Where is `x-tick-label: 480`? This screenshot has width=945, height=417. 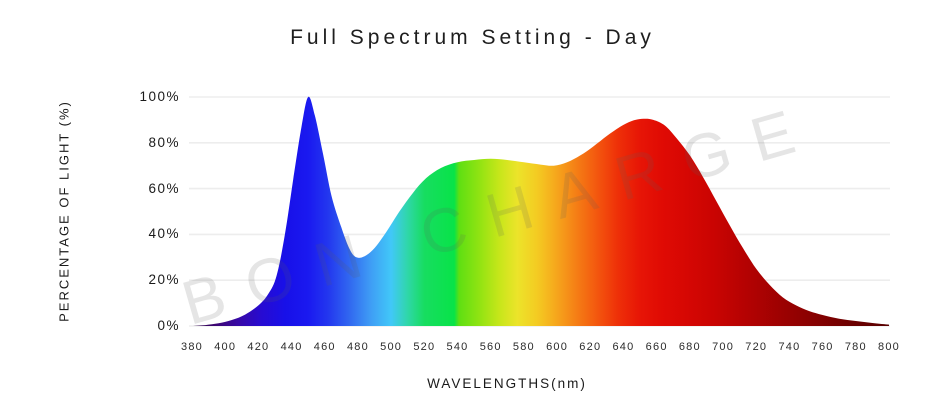
x-tick-label: 480 is located at coordinates (357, 347).